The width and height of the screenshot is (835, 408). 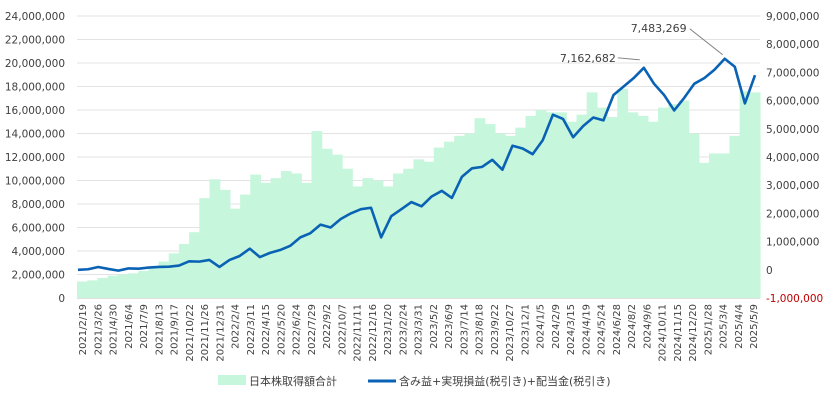 I want to click on x-tick-label: 2022/9/2, so click(x=327, y=326).